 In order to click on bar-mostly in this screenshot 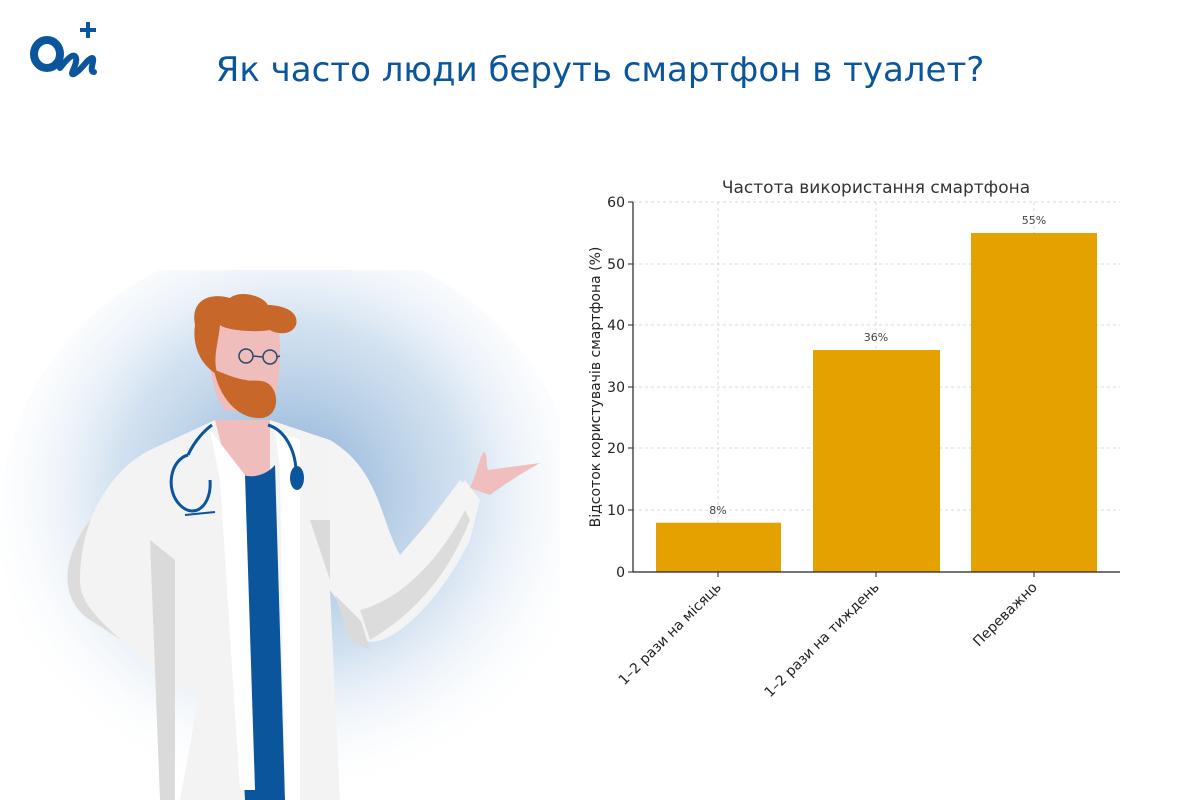, I will do `click(1034, 402)`.